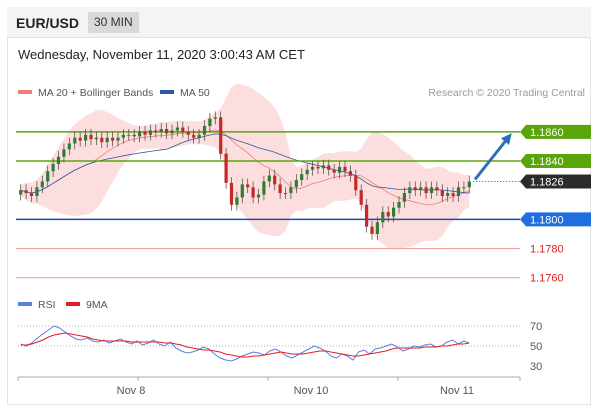 The image size is (597, 410). Describe the element at coordinates (95, 93) in the screenshot. I see `bollinger-legend-label: MA 20 + Bollinger Bands` at that location.